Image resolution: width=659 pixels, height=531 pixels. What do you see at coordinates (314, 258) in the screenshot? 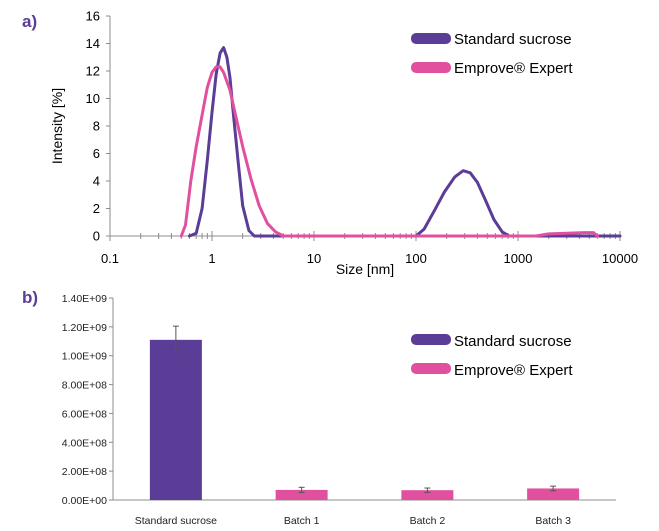
I see `x-tick-label: 10` at bounding box center [314, 258].